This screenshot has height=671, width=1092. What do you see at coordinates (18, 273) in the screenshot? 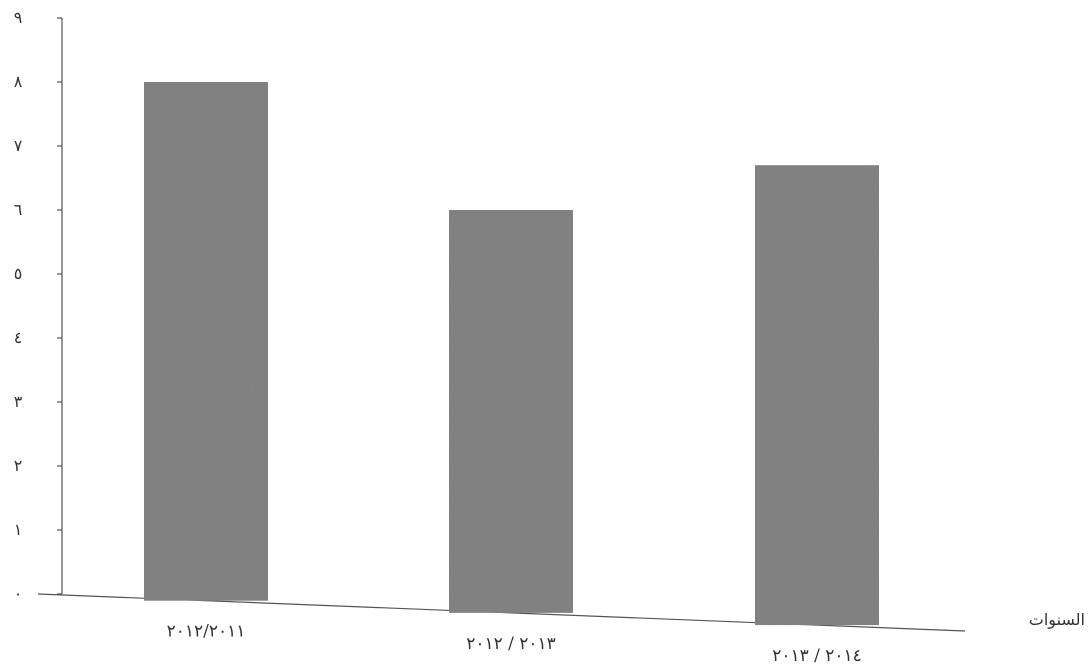
I see `y-tick-label: ٥` at bounding box center [18, 273].